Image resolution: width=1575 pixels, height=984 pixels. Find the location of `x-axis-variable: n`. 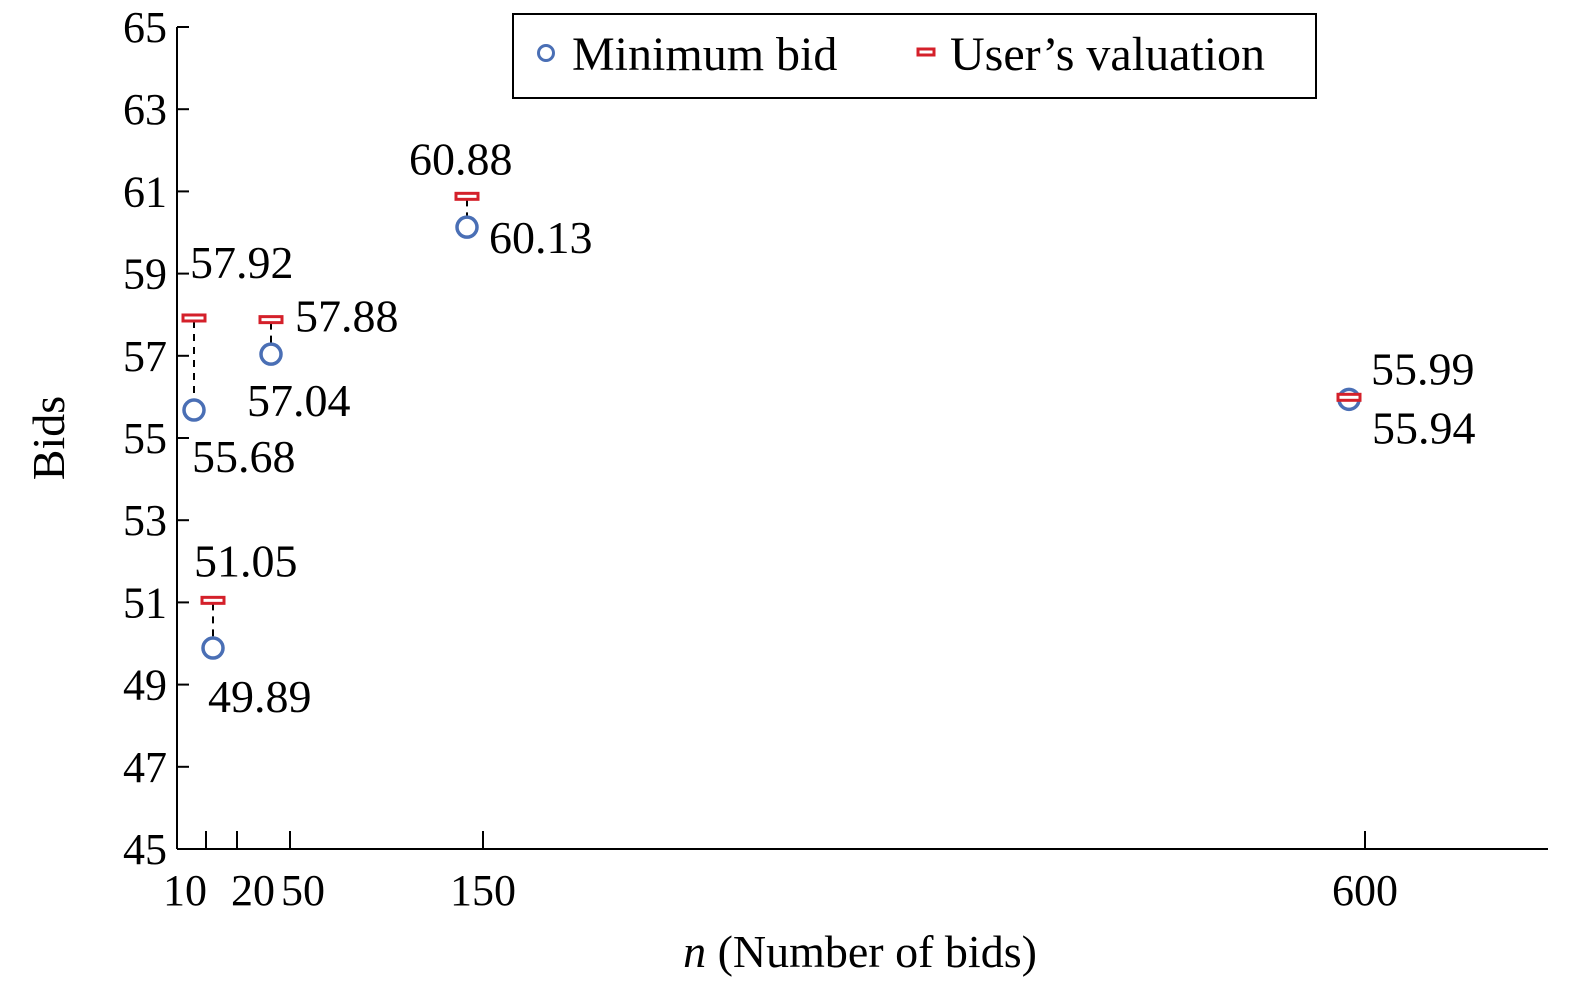

x-axis-variable: n is located at coordinates (694, 951).